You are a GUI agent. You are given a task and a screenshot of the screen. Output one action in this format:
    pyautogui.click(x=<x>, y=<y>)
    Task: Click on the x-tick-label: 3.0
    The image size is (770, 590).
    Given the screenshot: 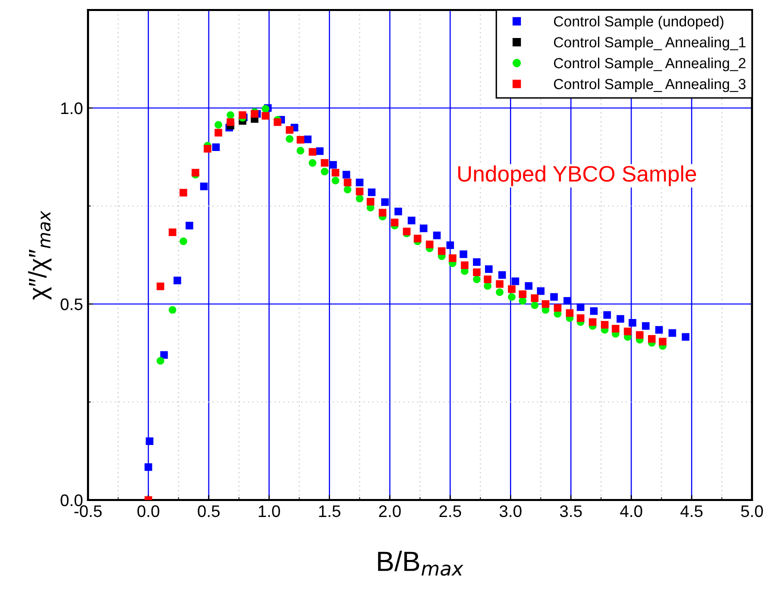 What is the action you would take?
    pyautogui.click(x=511, y=511)
    